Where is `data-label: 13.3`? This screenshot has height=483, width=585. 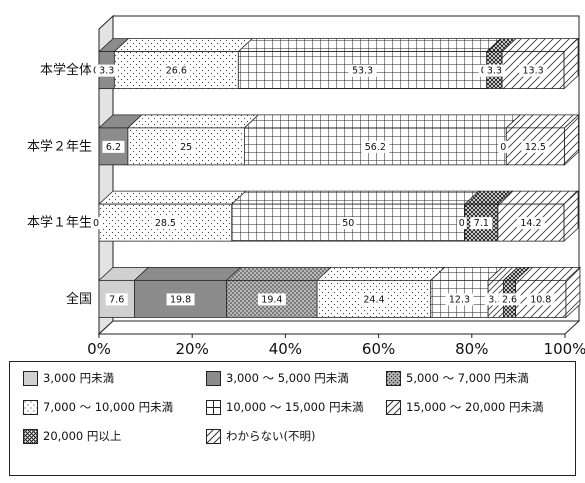
data-label: 13.3 is located at coordinates (533, 71).